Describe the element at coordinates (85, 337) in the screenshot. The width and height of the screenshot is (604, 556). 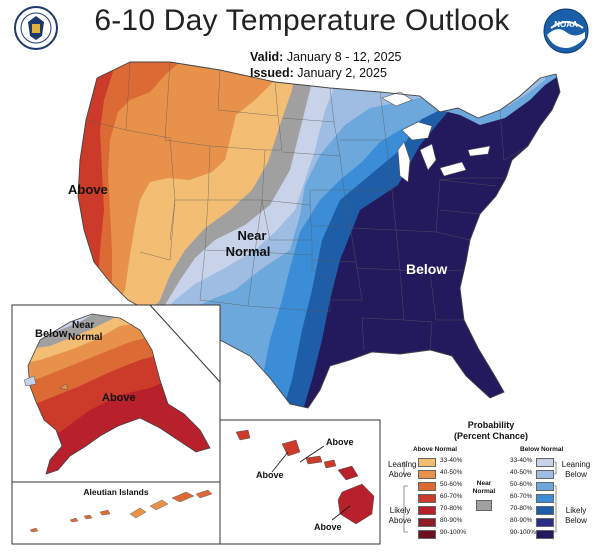
I see `alaska-near-label-line2: Normal` at that location.